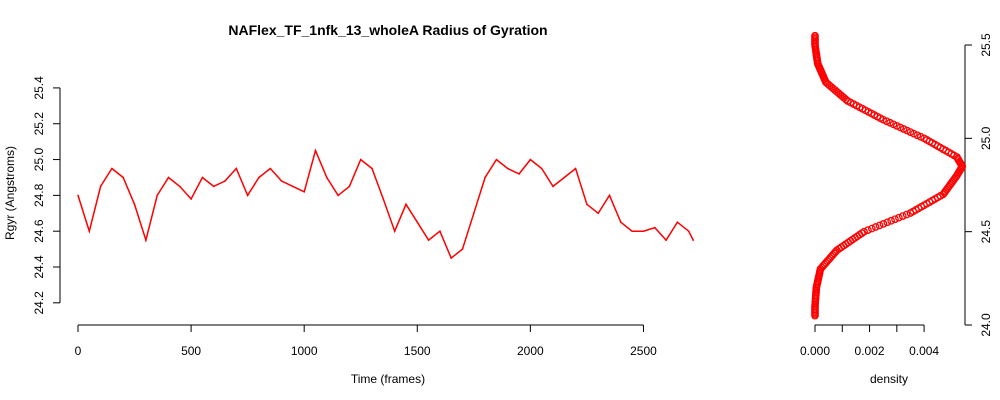 This screenshot has height=400, width=1000. Describe the element at coordinates (889, 379) in the screenshot. I see `density-axis-label: density` at that location.